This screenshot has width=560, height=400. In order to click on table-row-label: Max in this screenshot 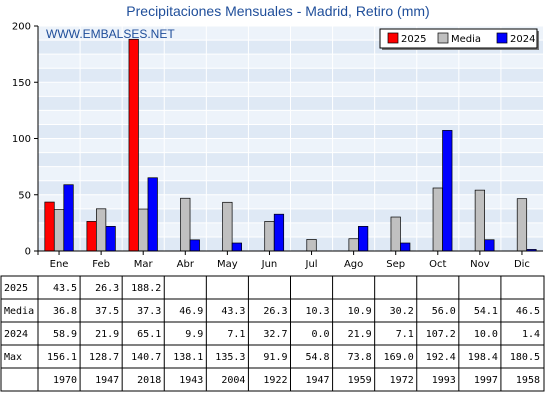, I will do `click(13, 357)`.